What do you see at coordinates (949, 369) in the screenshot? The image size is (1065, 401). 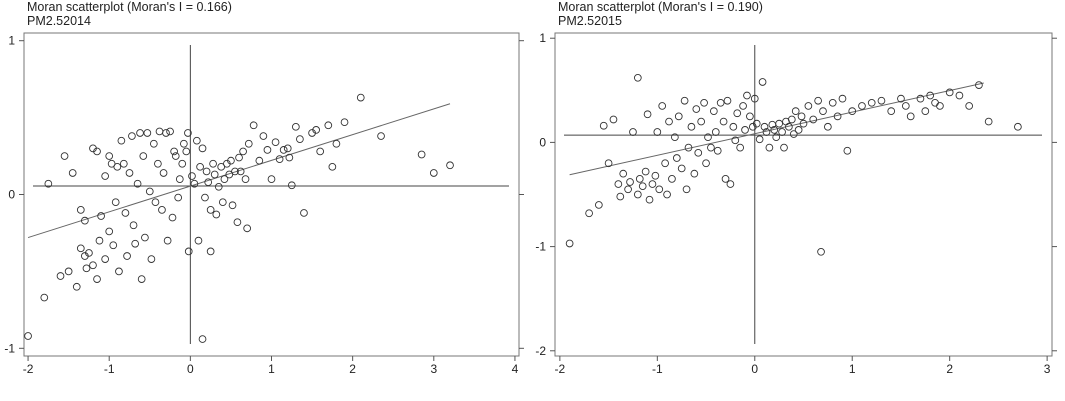 I see `x-tick-label: 2` at bounding box center [949, 369].